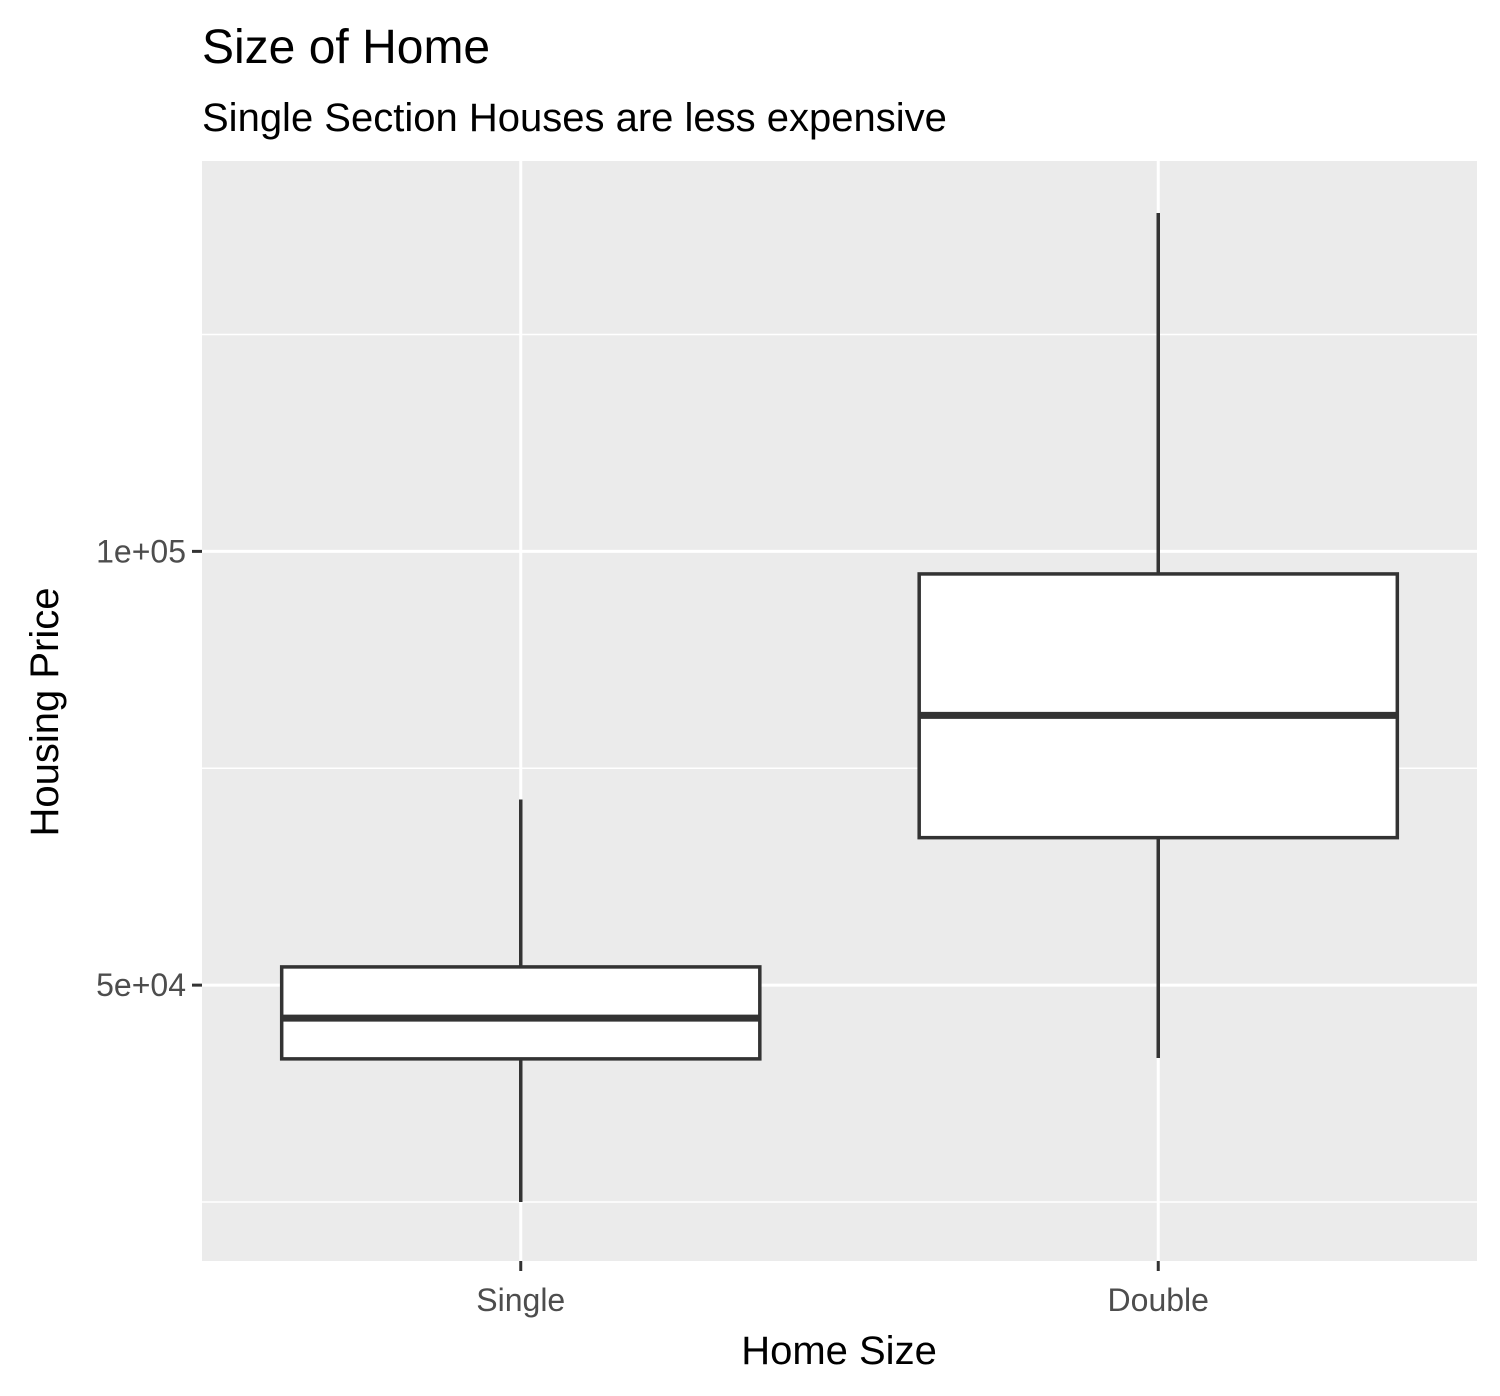 The height and width of the screenshot is (1396, 1500). Describe the element at coordinates (346, 47) in the screenshot. I see `chart-title: Size of Home` at that location.